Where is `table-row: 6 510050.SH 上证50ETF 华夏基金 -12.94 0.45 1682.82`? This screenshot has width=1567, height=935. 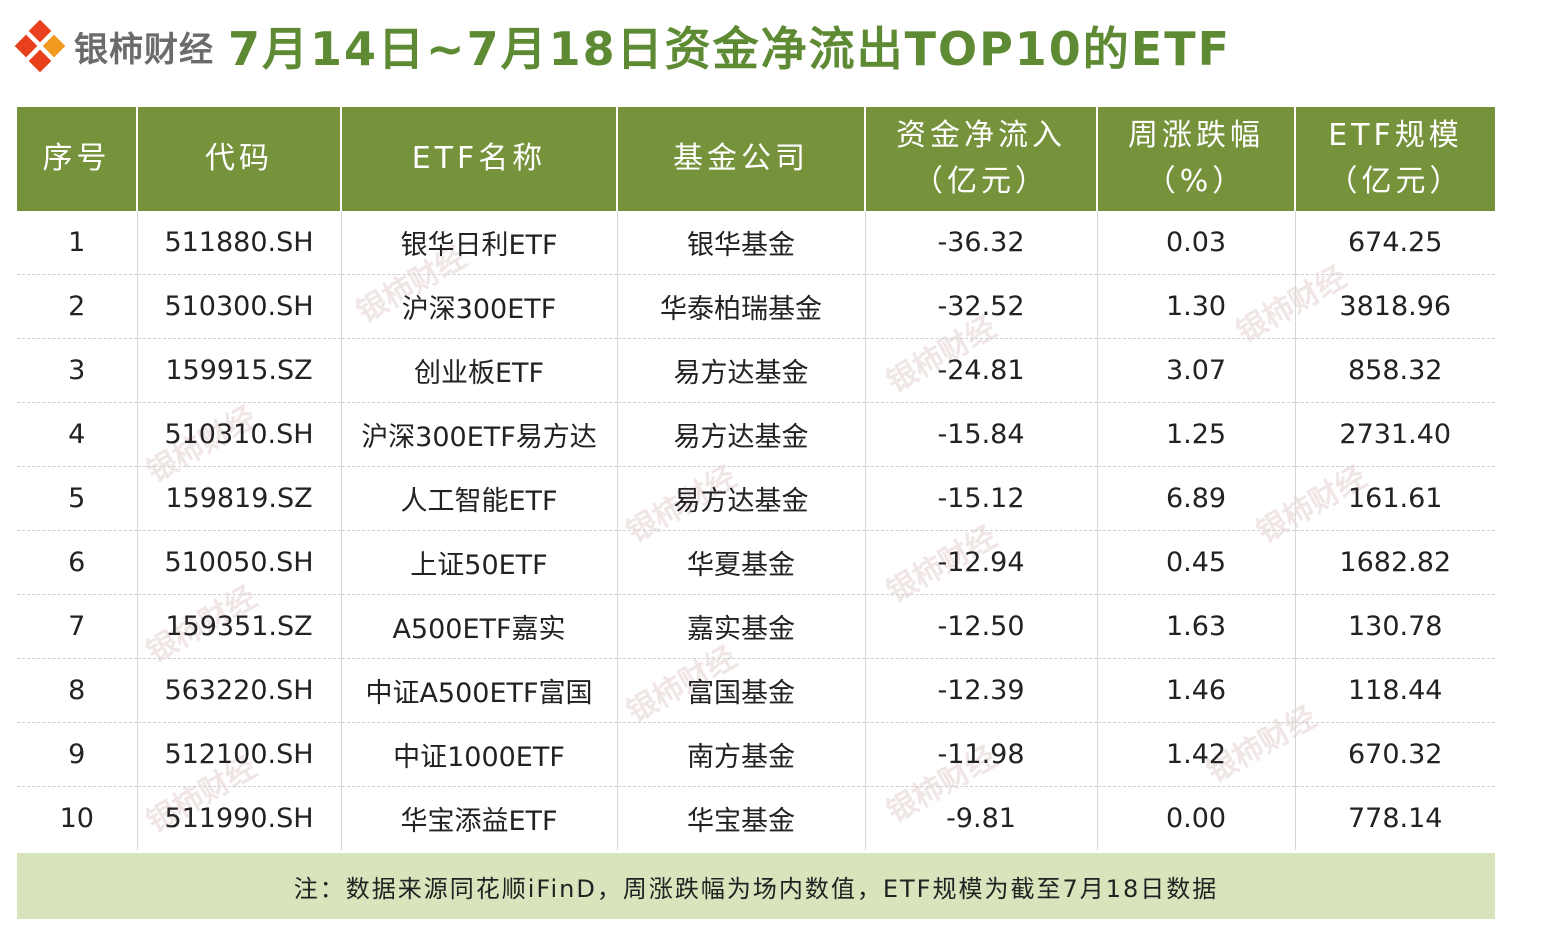 table-row: 6 510050.SH 上证50ETF 华夏基金 -12.94 0.45 1682.82 is located at coordinates (756, 562).